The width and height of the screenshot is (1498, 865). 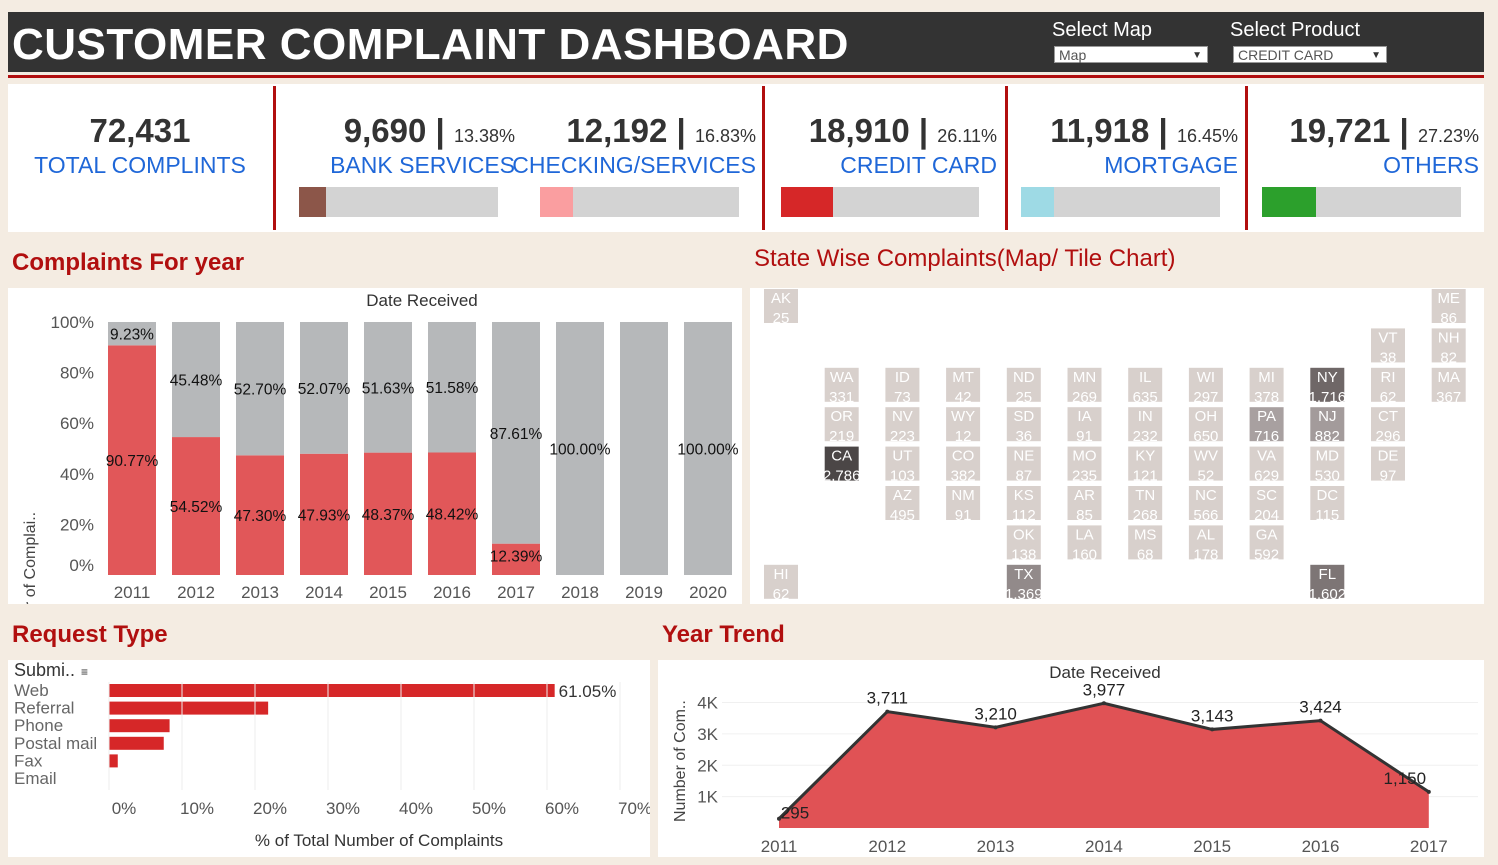 What do you see at coordinates (1448, 318) in the screenshot?
I see `state-tile-value: 86` at bounding box center [1448, 318].